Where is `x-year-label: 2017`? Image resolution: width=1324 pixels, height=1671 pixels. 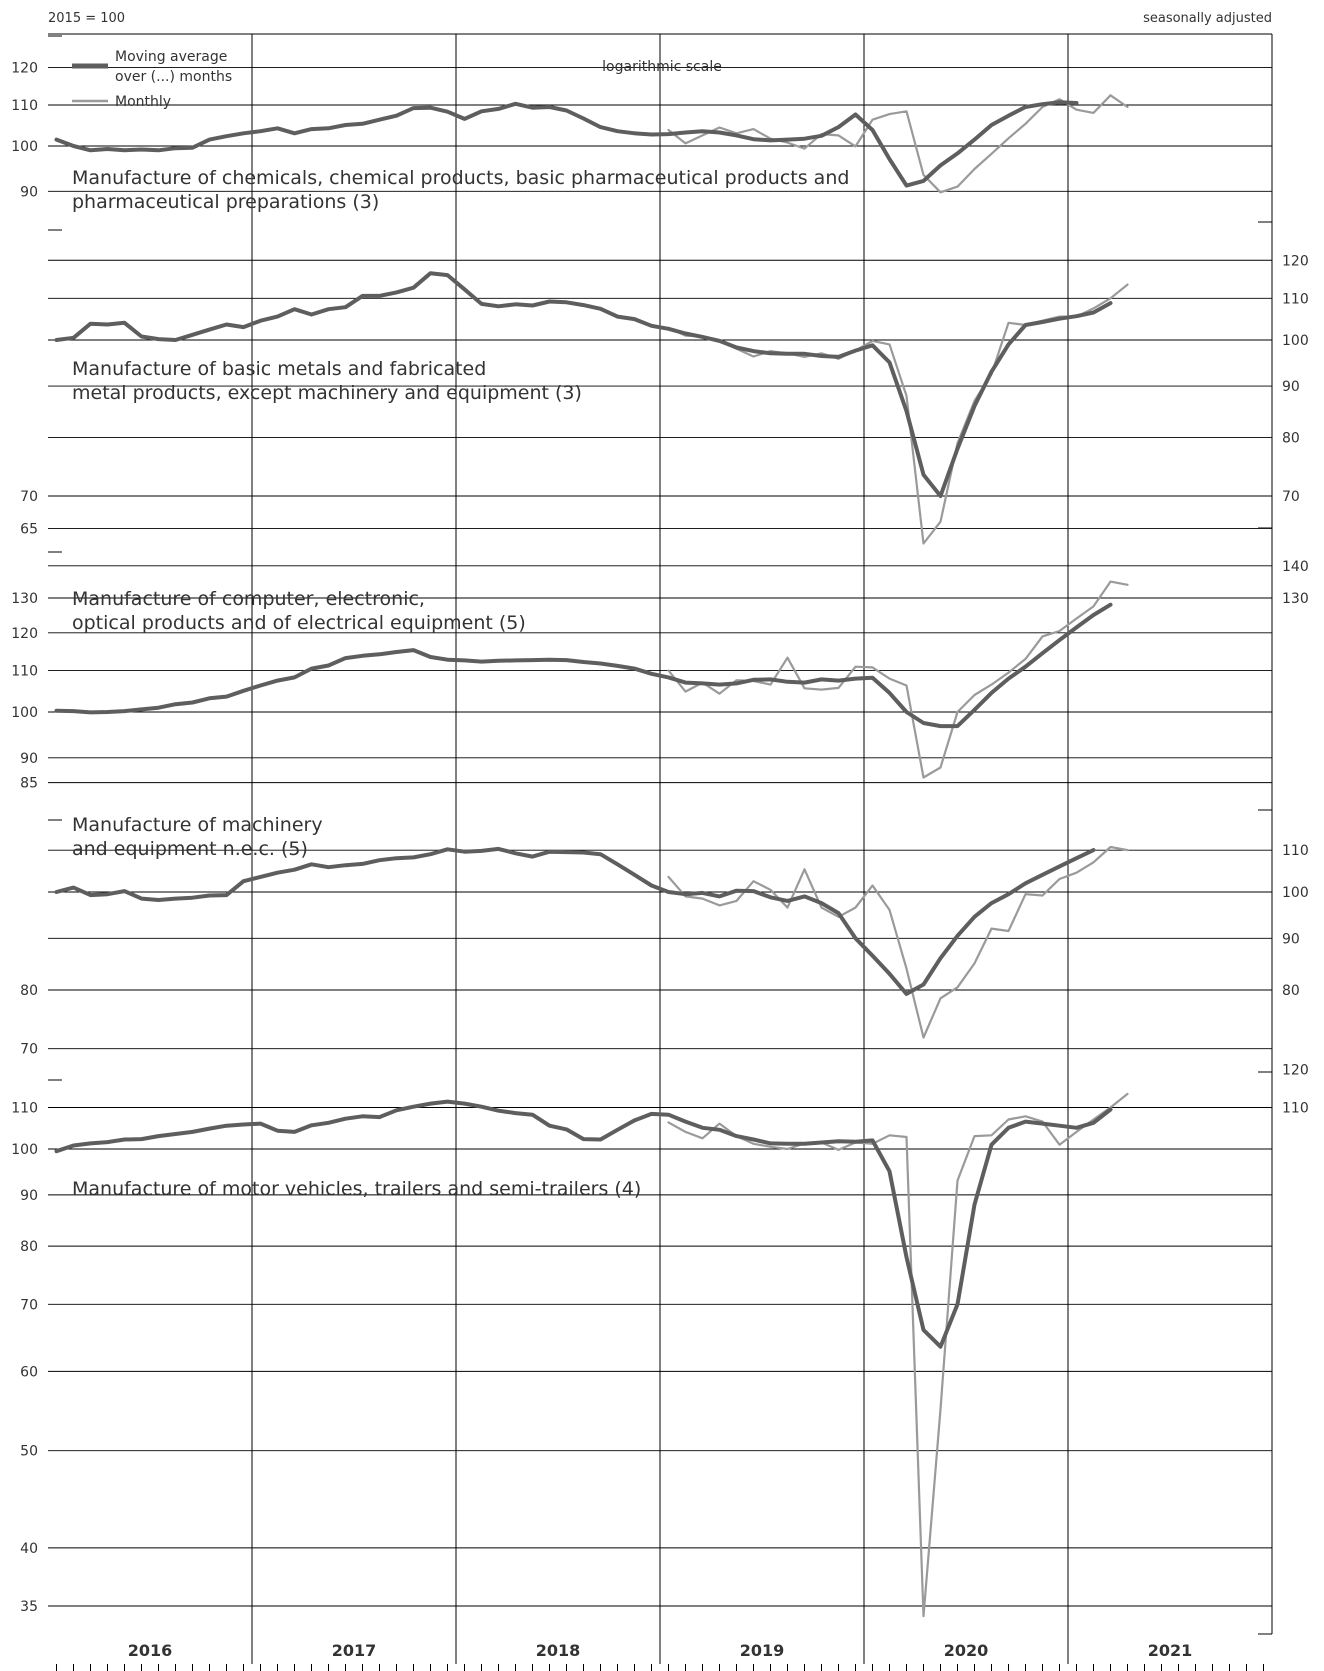
x-year-label: 2017 is located at coordinates (354, 1650).